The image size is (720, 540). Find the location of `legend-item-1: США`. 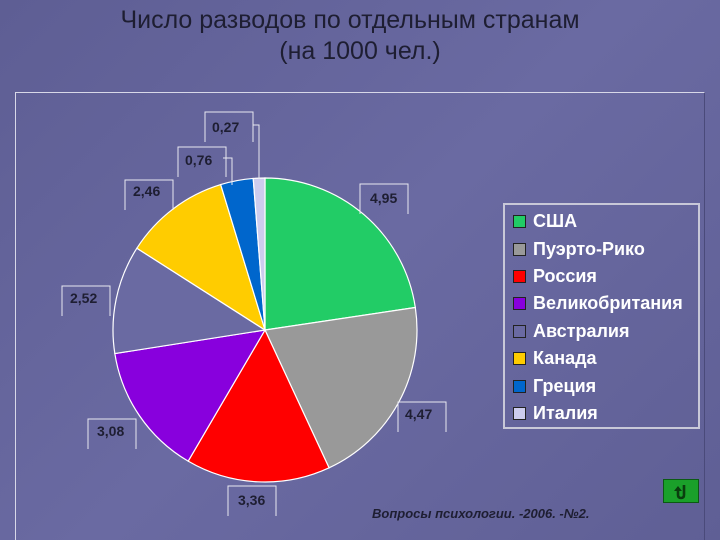

legend-item-1: США is located at coordinates (605, 221).